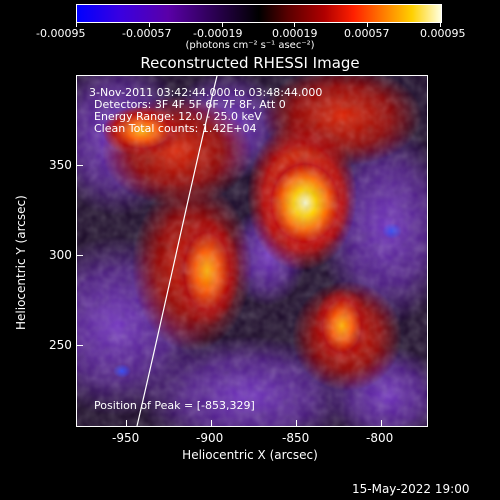  What do you see at coordinates (218, 33) in the screenshot?
I see `colorbar-tick-label: -0.00019` at bounding box center [218, 33].